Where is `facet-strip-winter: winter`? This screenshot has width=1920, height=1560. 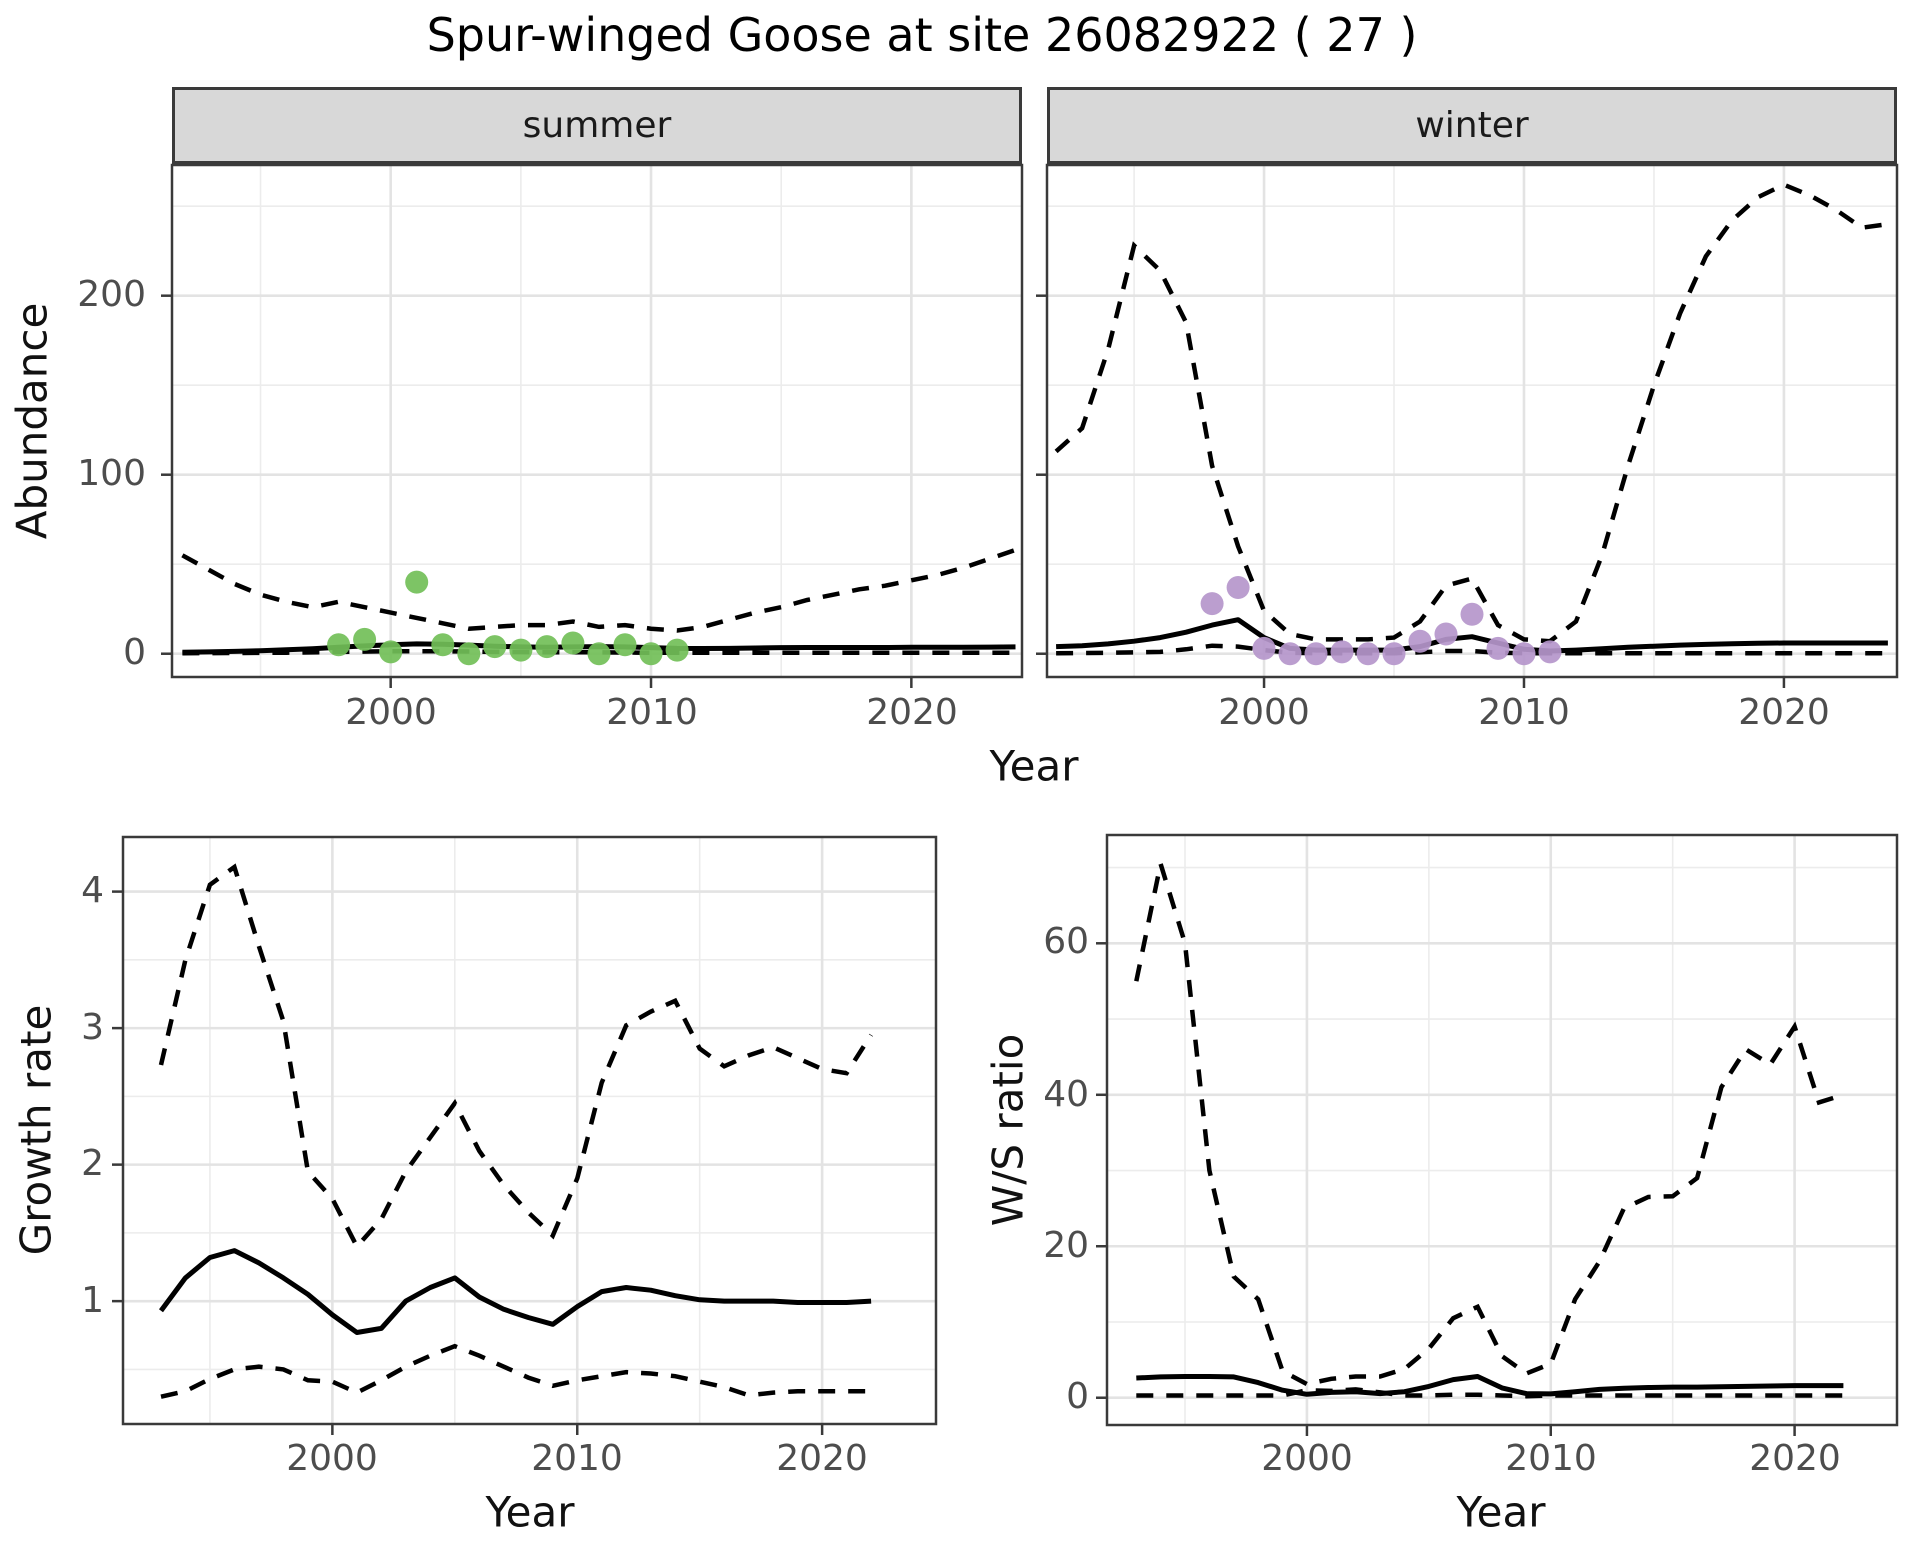 facet-strip-winter: winter is located at coordinates (1472, 125).